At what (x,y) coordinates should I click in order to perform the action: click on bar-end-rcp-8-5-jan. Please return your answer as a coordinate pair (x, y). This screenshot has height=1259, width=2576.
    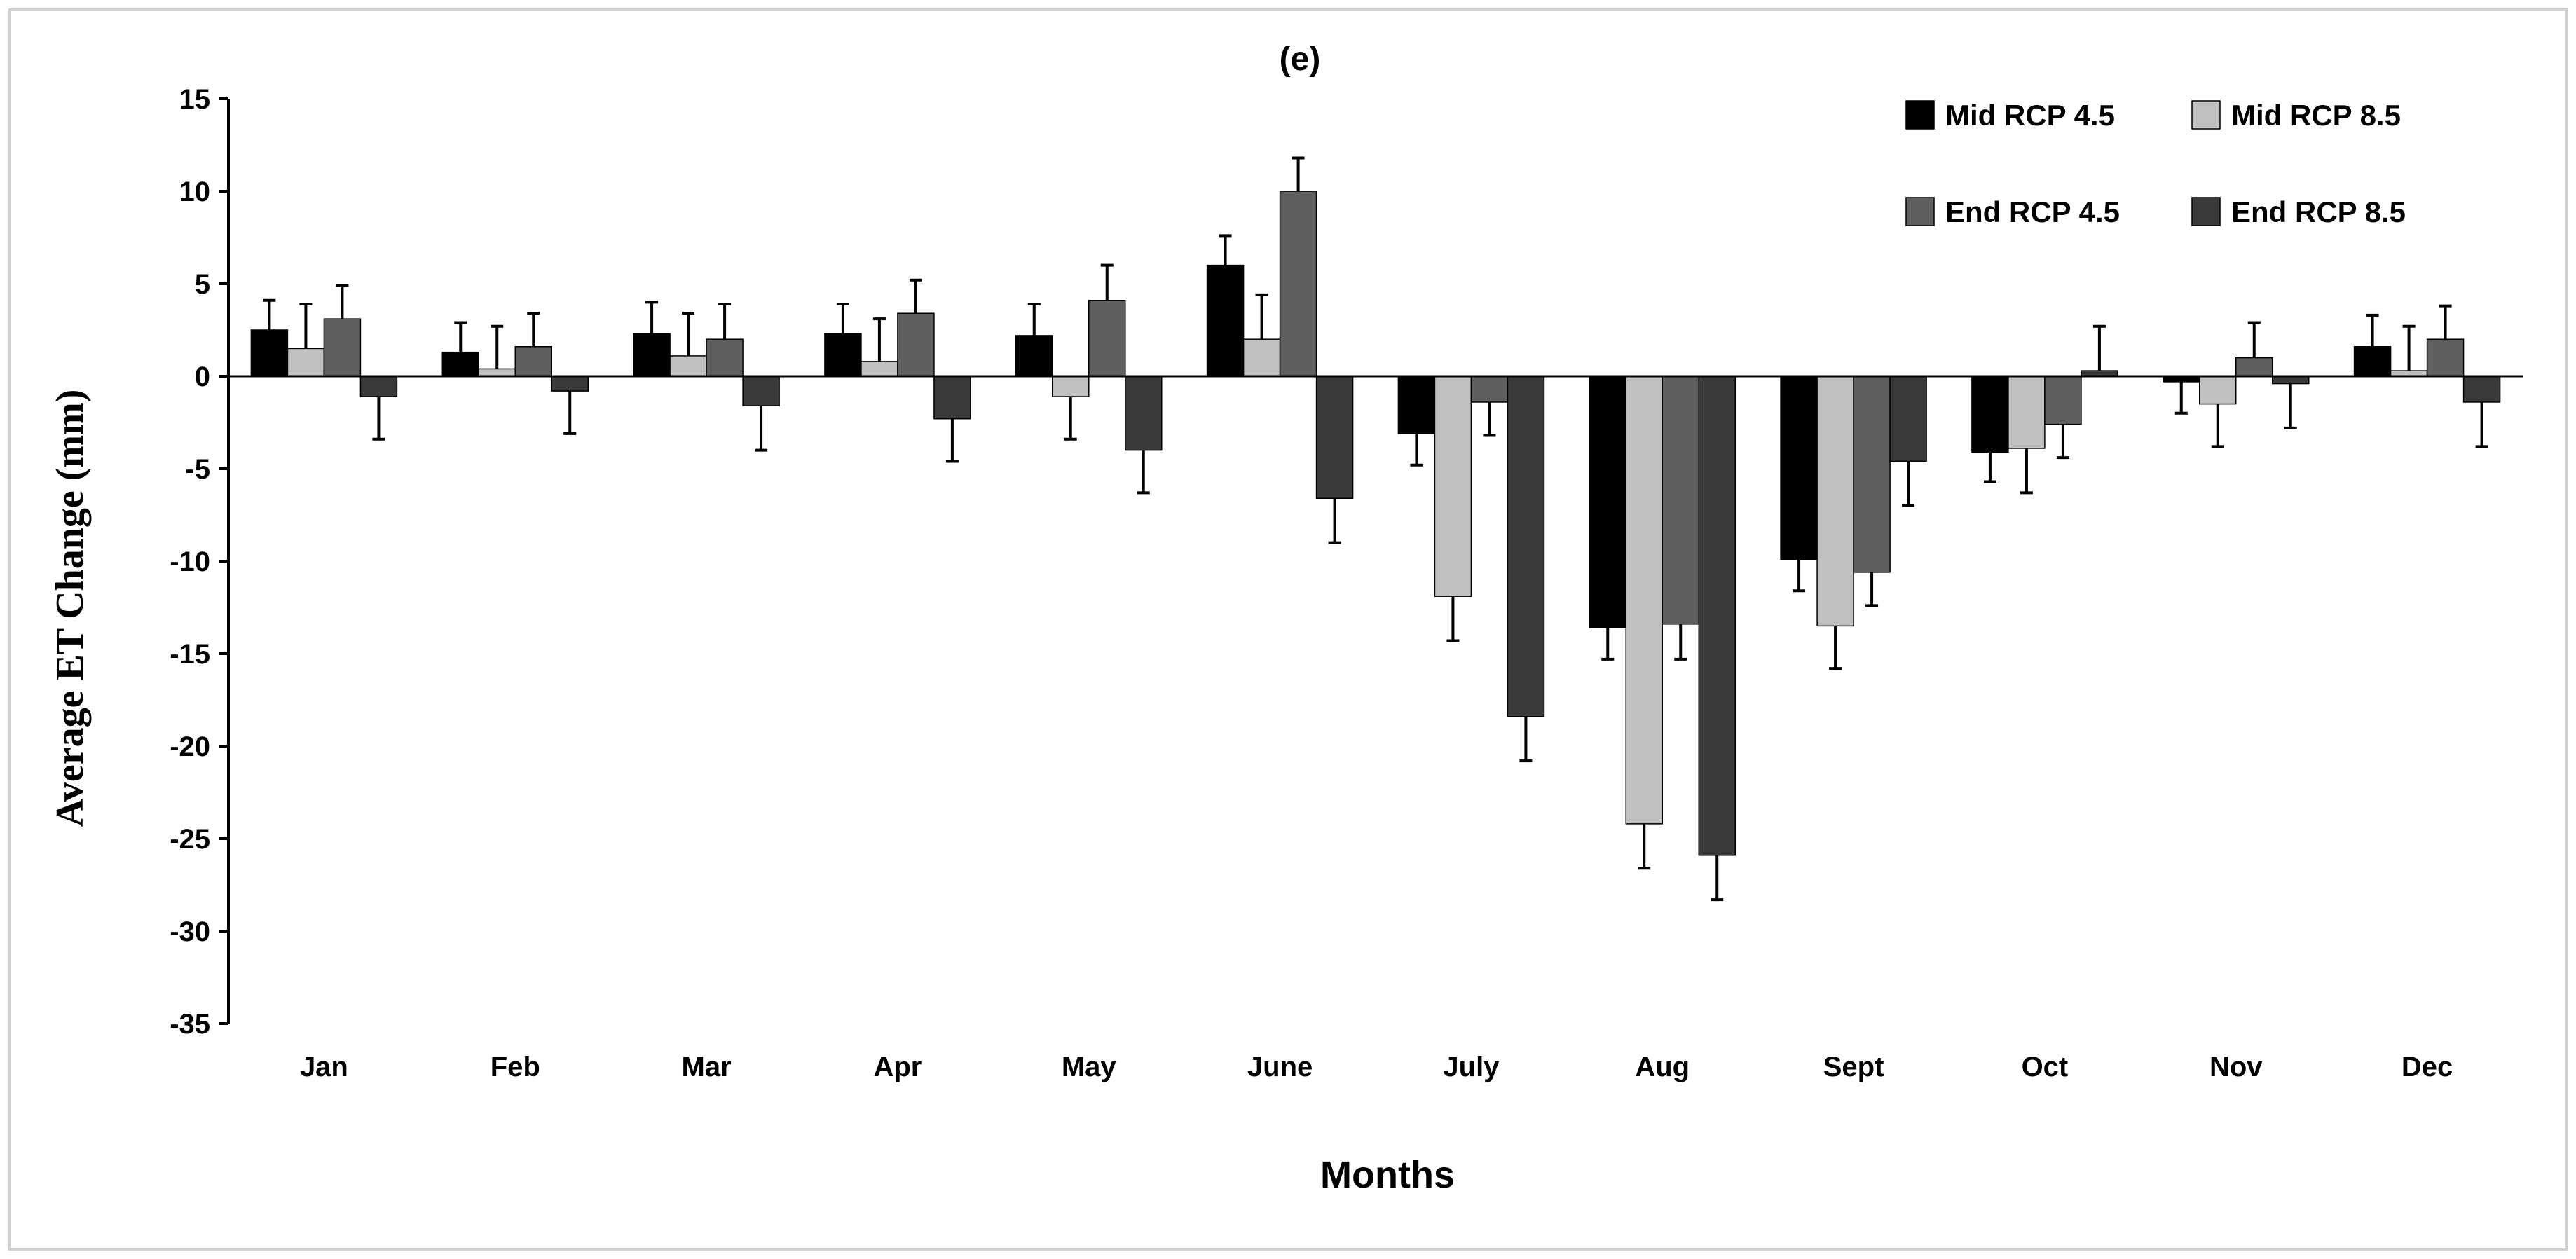
    Looking at the image, I should click on (379, 387).